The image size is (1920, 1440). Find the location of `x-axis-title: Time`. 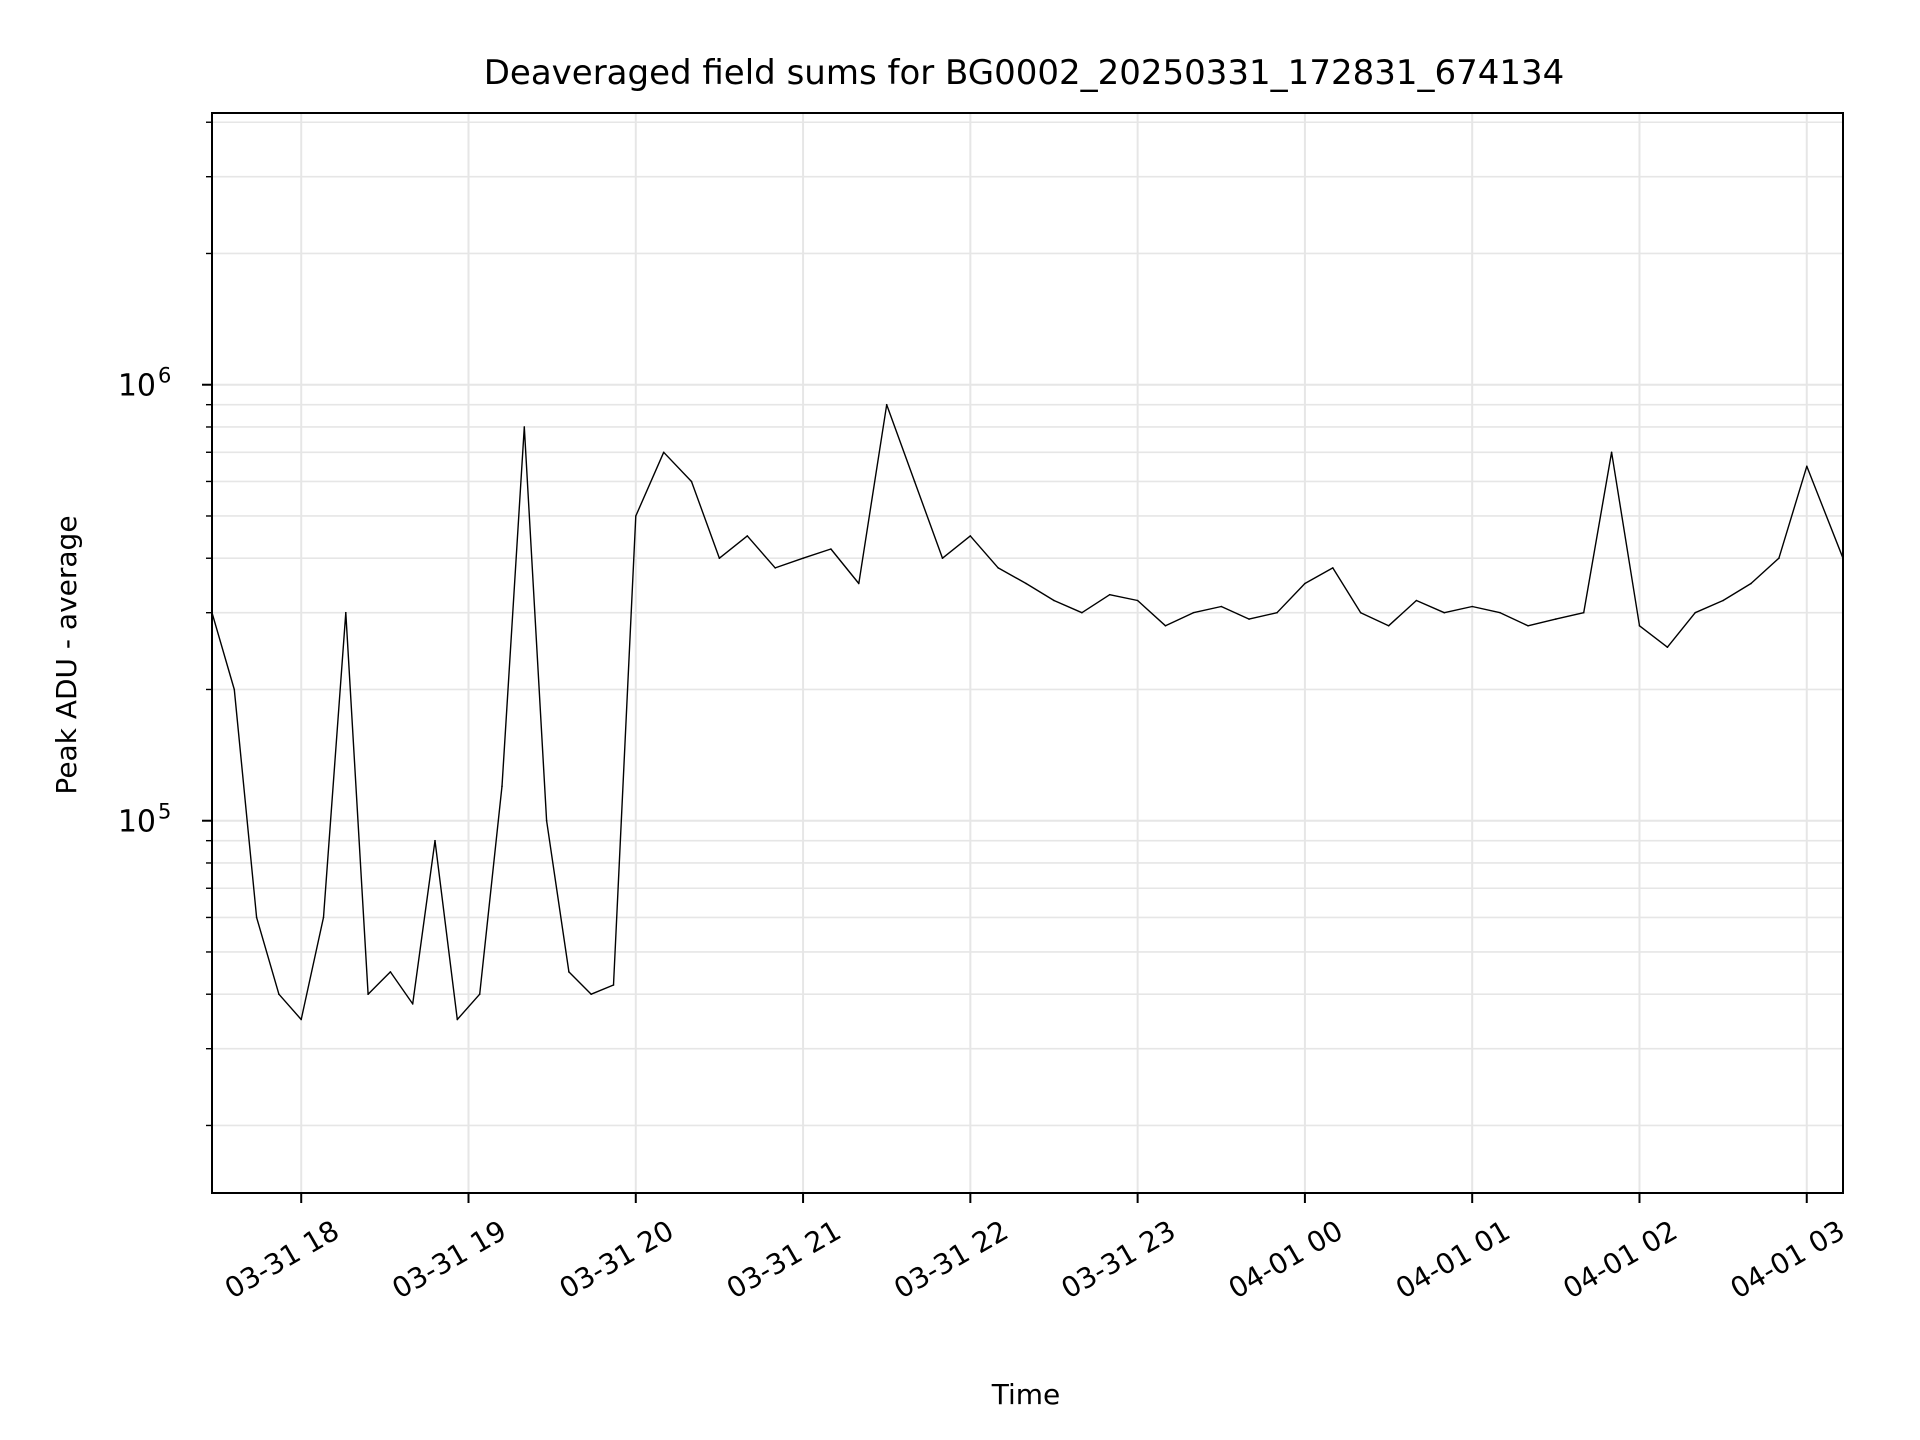

x-axis-title: Time is located at coordinates (1026, 1394).